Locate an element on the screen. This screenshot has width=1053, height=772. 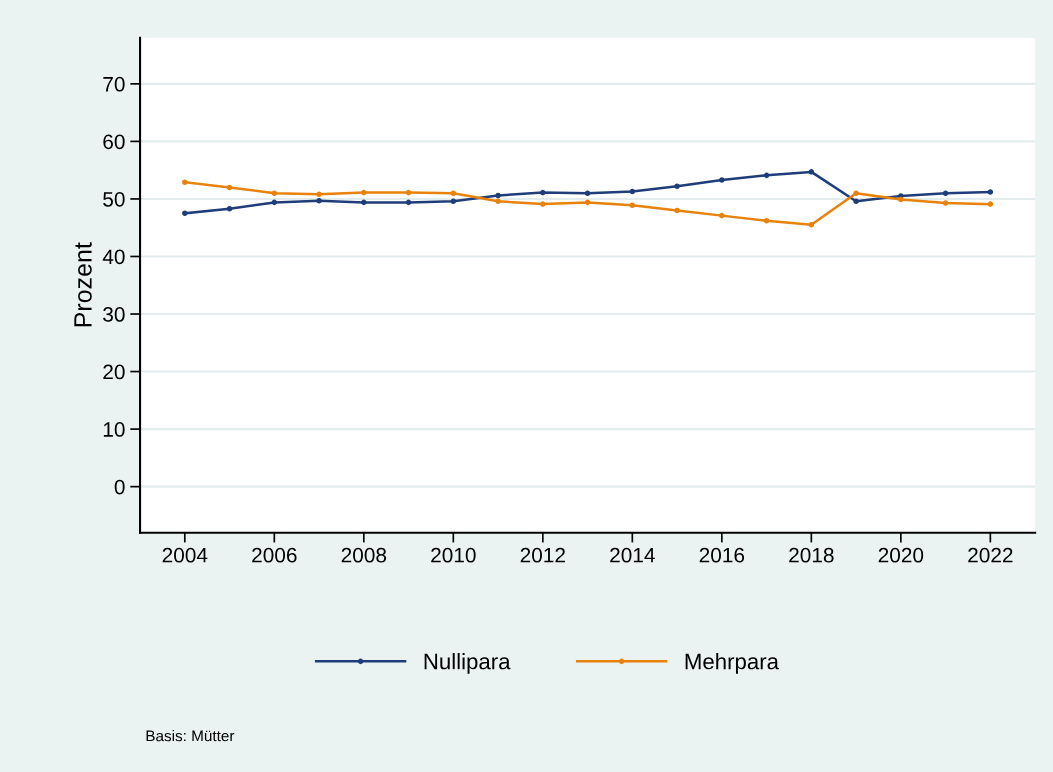
y-tick-label: 50 is located at coordinates (114, 199).